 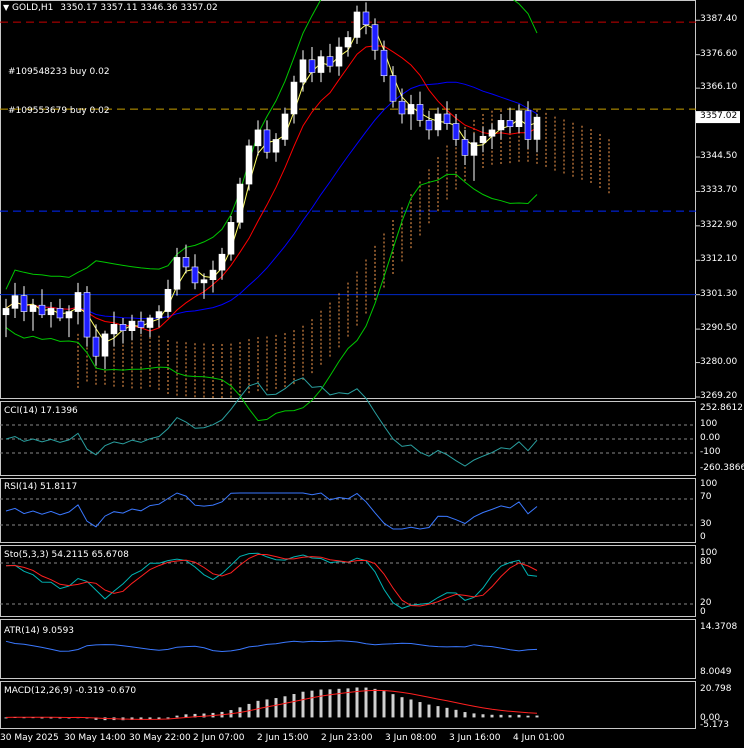 I want to click on collapse-triangle-icon: ▼, so click(x=6, y=7).